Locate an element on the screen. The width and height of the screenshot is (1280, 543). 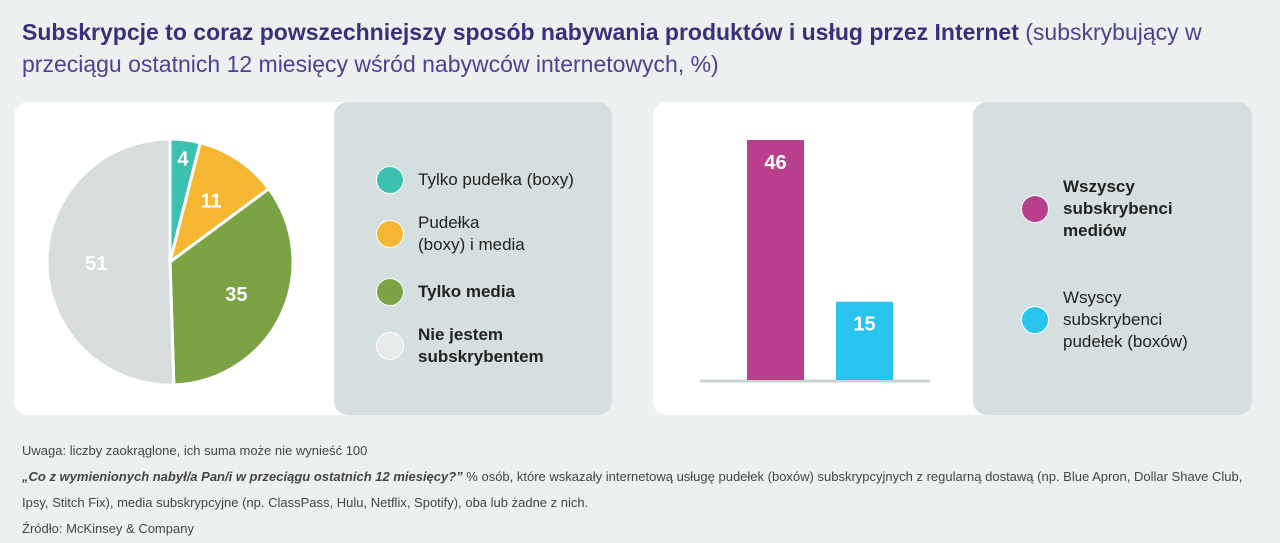
legend-item: Tylko media is located at coordinates (445, 292).